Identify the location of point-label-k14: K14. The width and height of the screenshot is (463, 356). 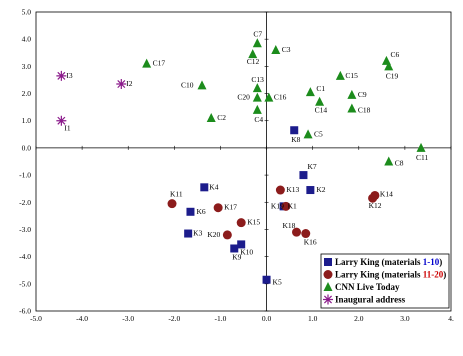
(386, 193).